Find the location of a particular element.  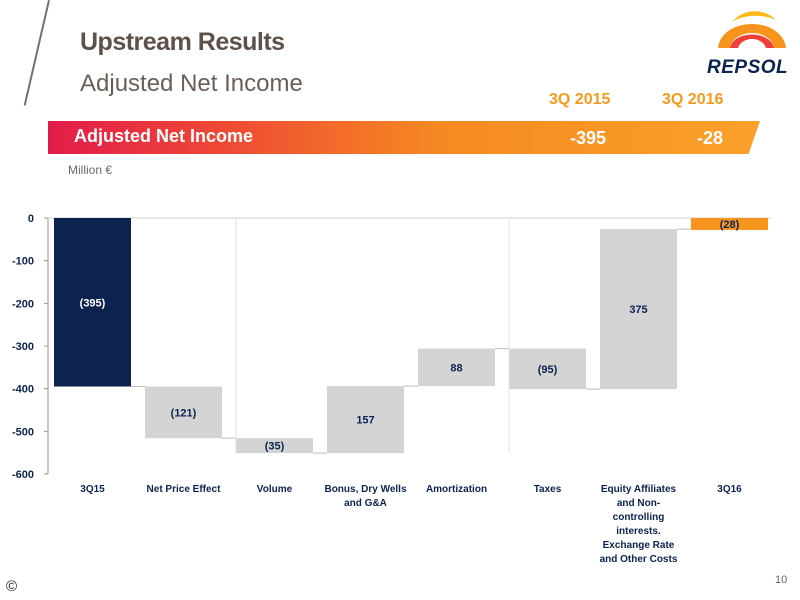

data-label: 157 is located at coordinates (365, 421).